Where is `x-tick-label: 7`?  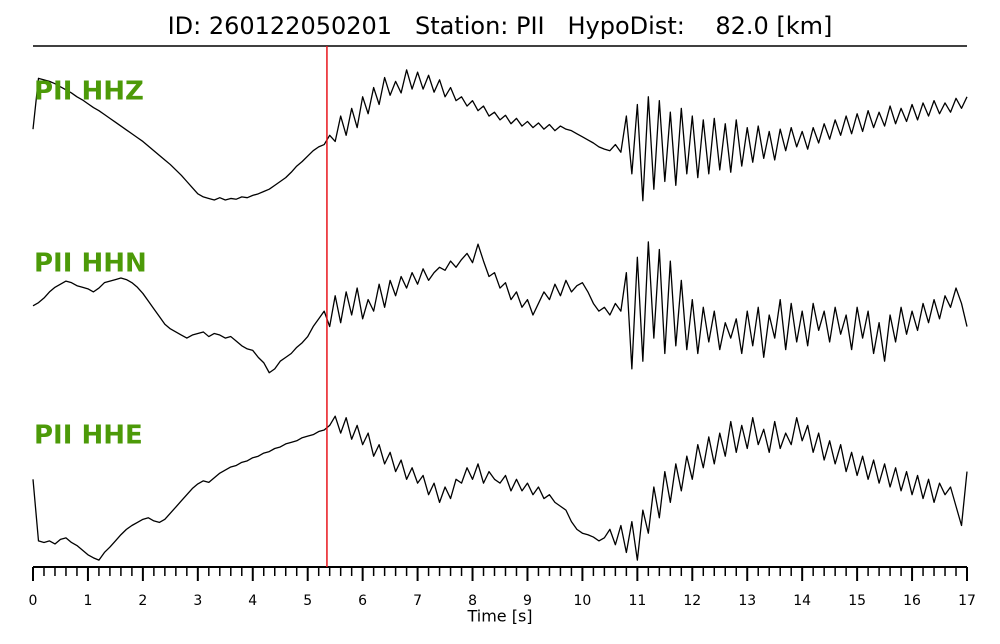
x-tick-label: 7 is located at coordinates (417, 601).